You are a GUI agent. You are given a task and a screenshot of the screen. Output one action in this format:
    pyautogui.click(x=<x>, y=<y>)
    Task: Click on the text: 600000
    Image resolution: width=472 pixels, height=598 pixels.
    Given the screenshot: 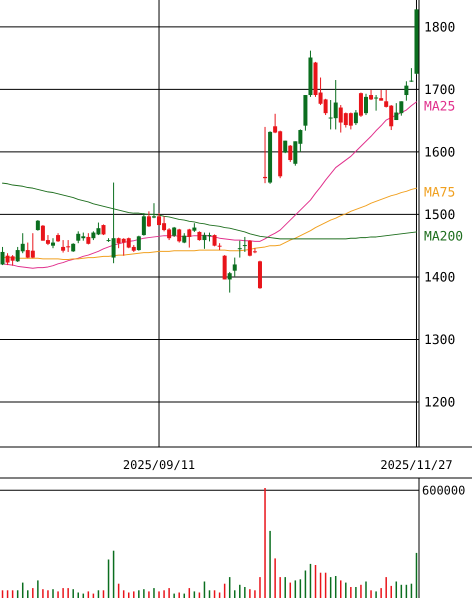 What is the action you would take?
    pyautogui.click(x=444, y=490)
    